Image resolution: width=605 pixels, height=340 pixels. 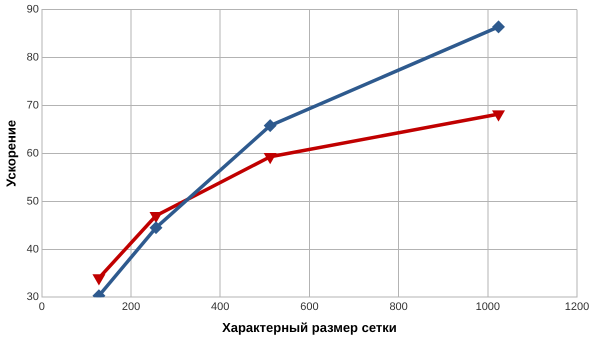 I want to click on y-tick-label: 80, so click(x=32, y=58).